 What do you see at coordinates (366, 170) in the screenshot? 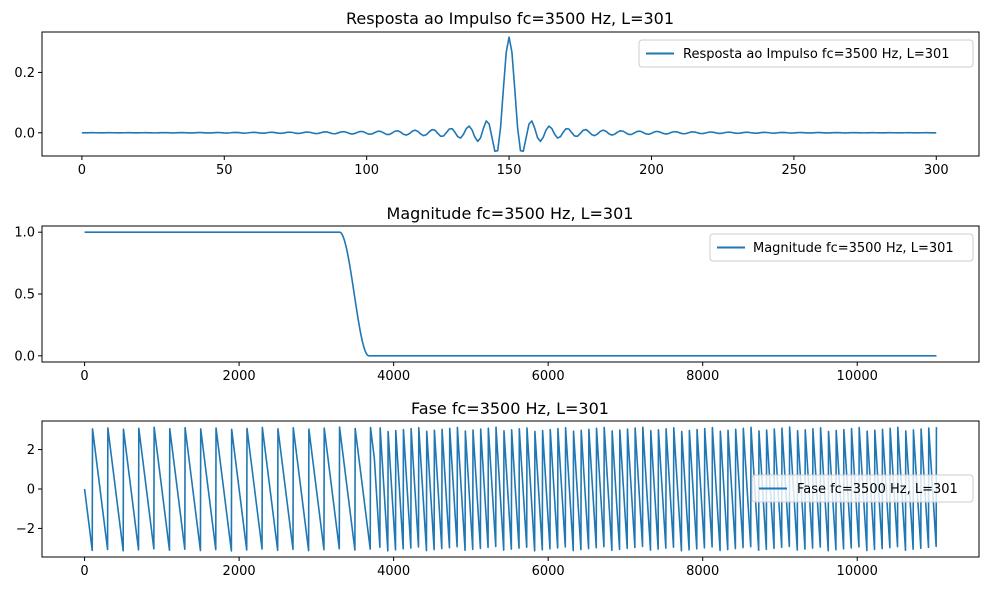
I see `x-tick-label: 100` at bounding box center [366, 170].